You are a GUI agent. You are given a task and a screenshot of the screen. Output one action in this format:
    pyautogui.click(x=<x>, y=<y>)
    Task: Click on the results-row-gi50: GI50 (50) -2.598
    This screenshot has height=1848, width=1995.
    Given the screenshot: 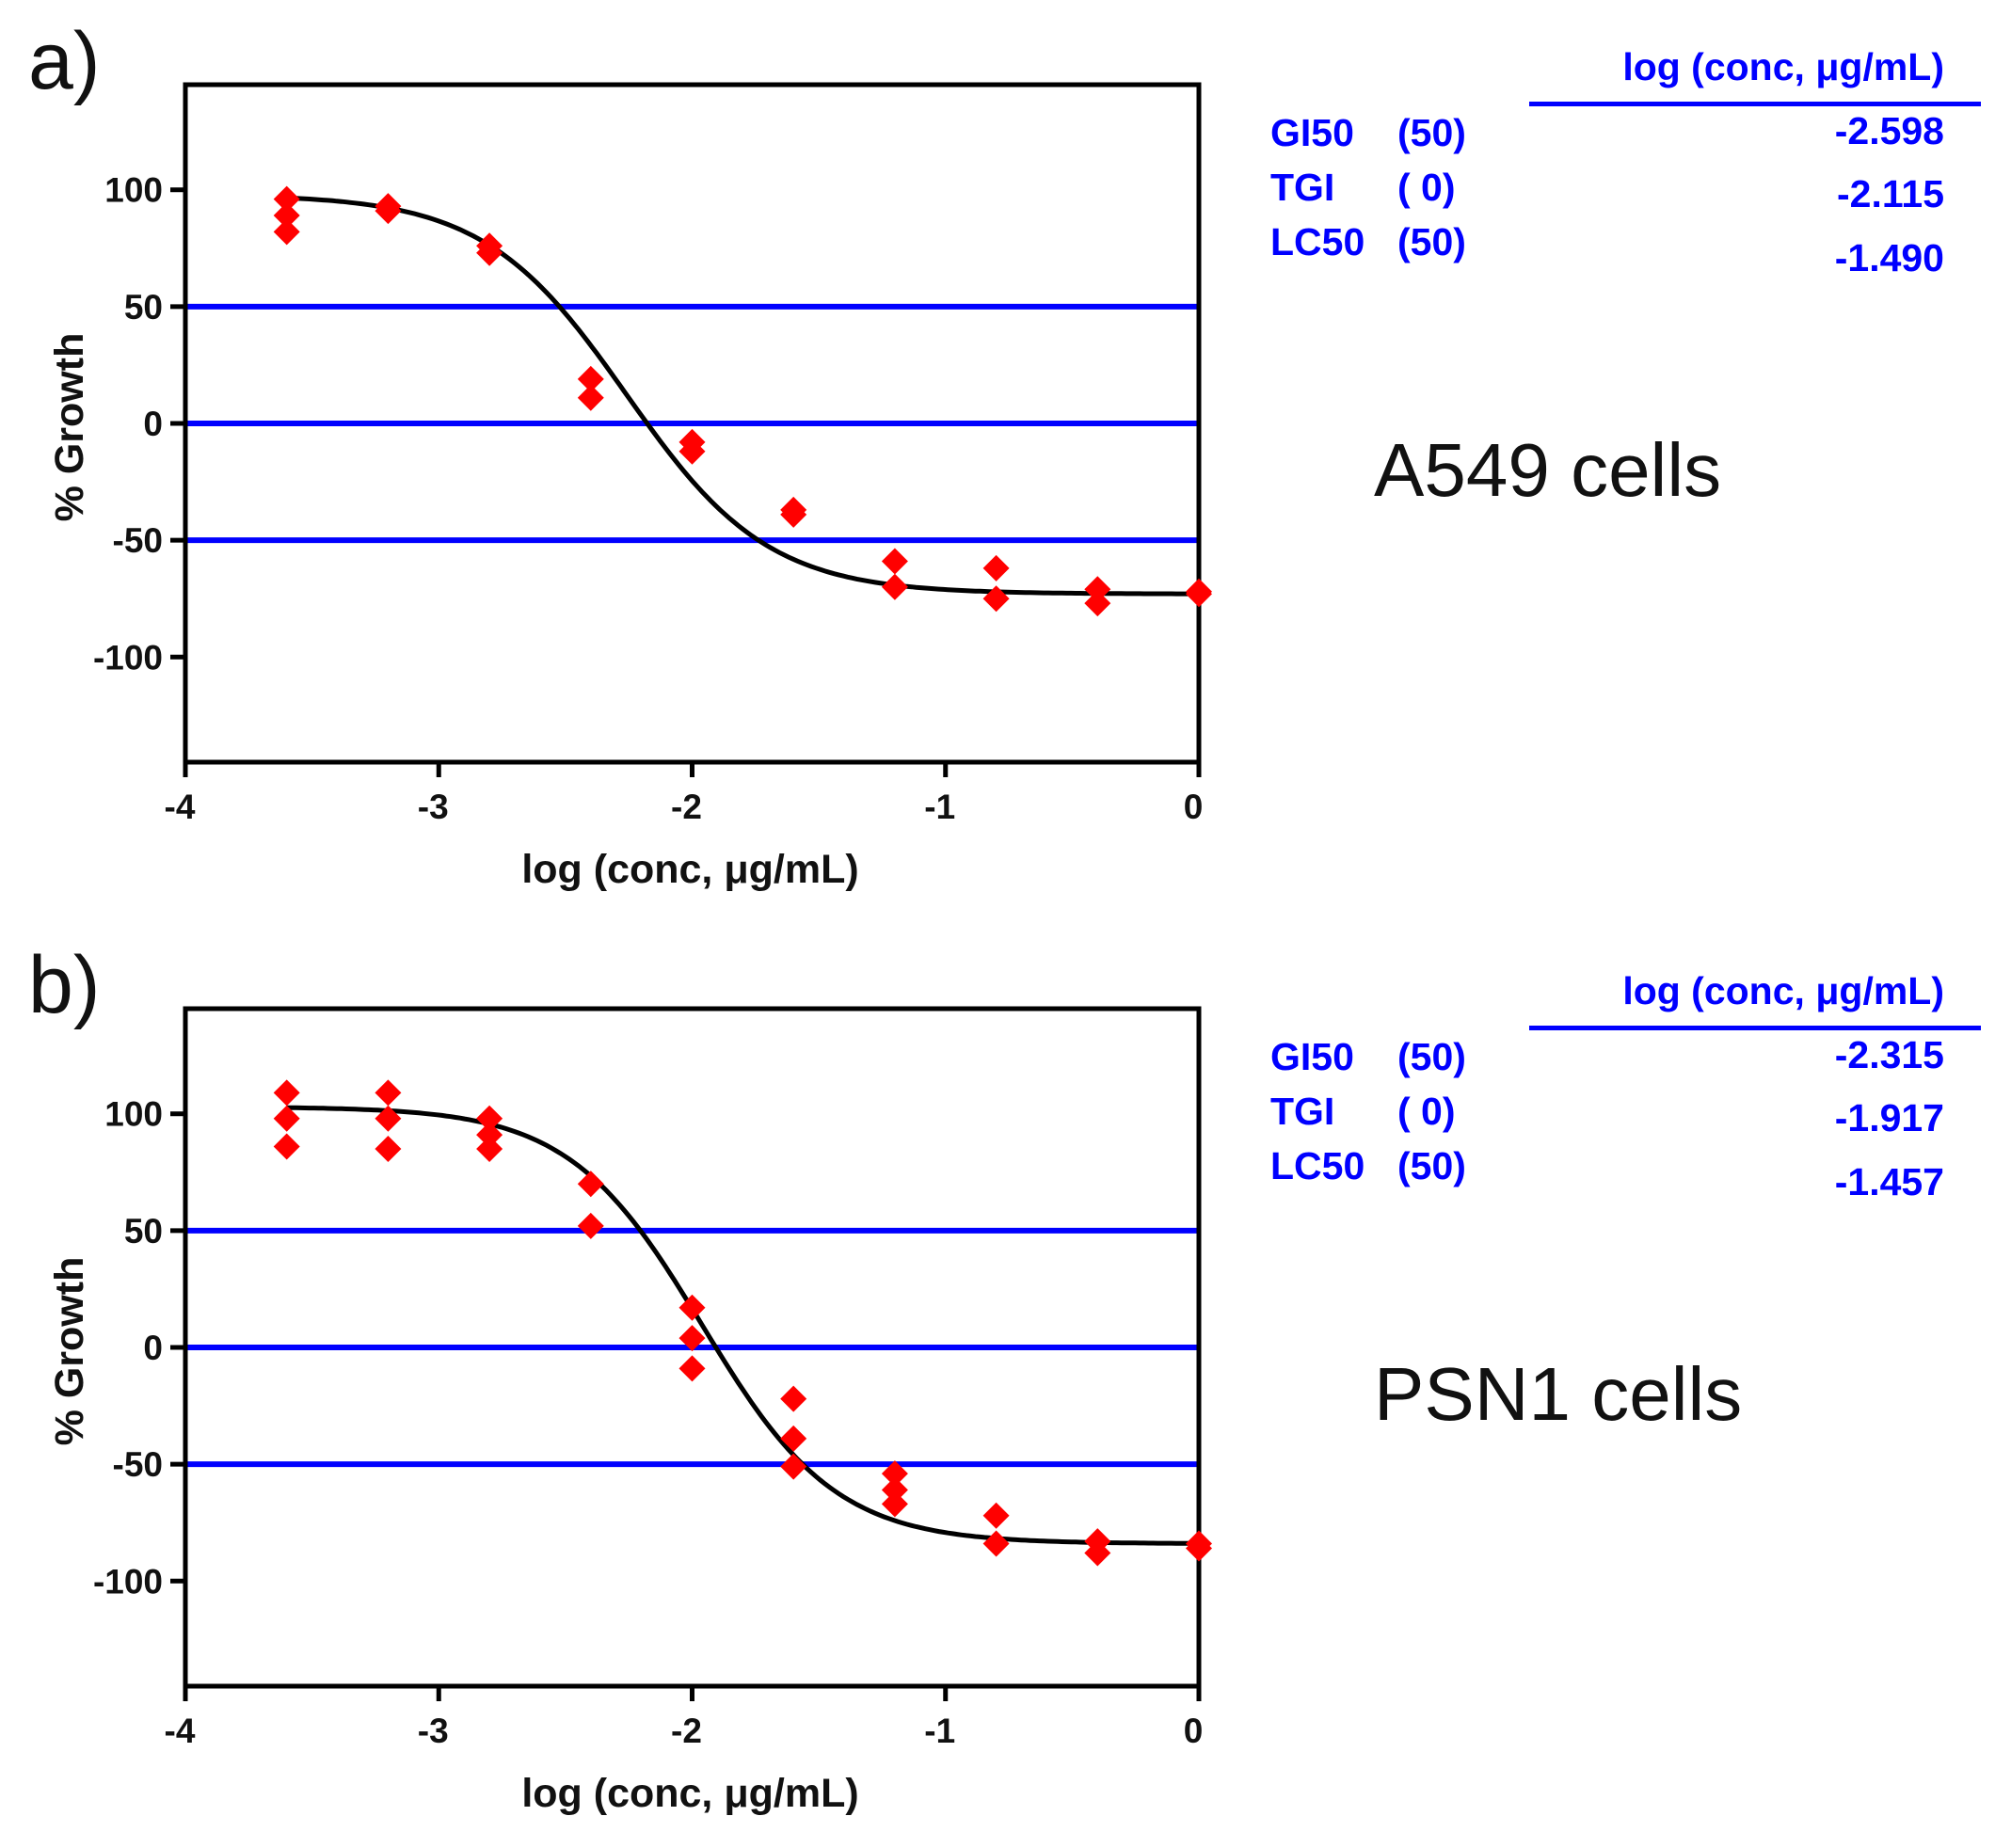 What is the action you would take?
    pyautogui.click(x=1609, y=133)
    